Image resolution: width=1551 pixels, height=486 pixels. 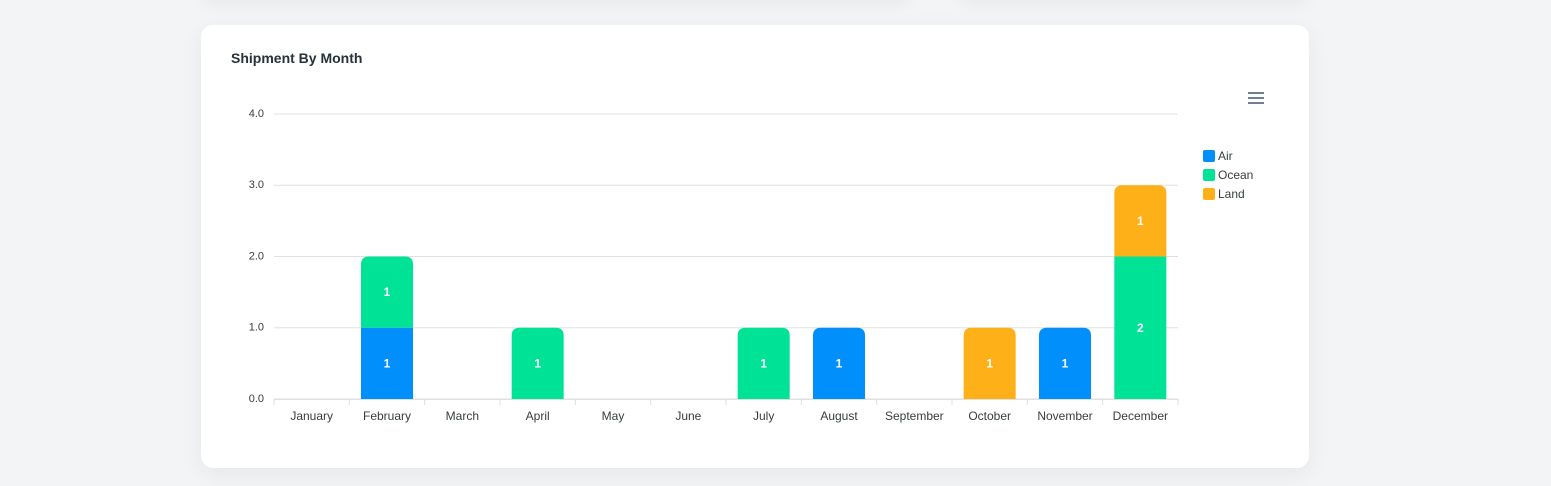 What do you see at coordinates (613, 416) in the screenshot?
I see `x-tick-label: May` at bounding box center [613, 416].